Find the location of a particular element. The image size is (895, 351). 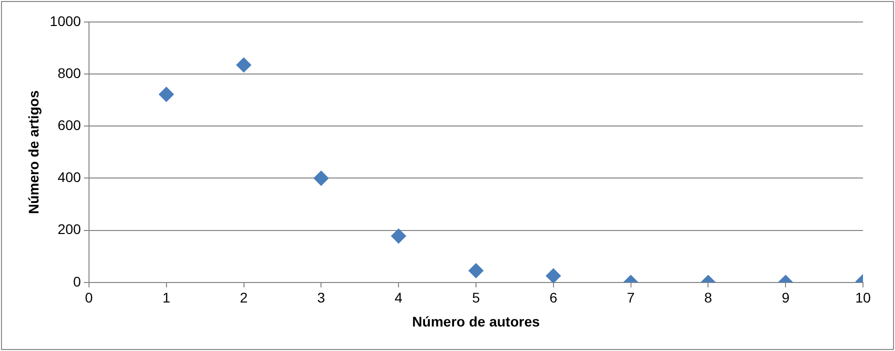

x-tick-label: 1 is located at coordinates (166, 298).